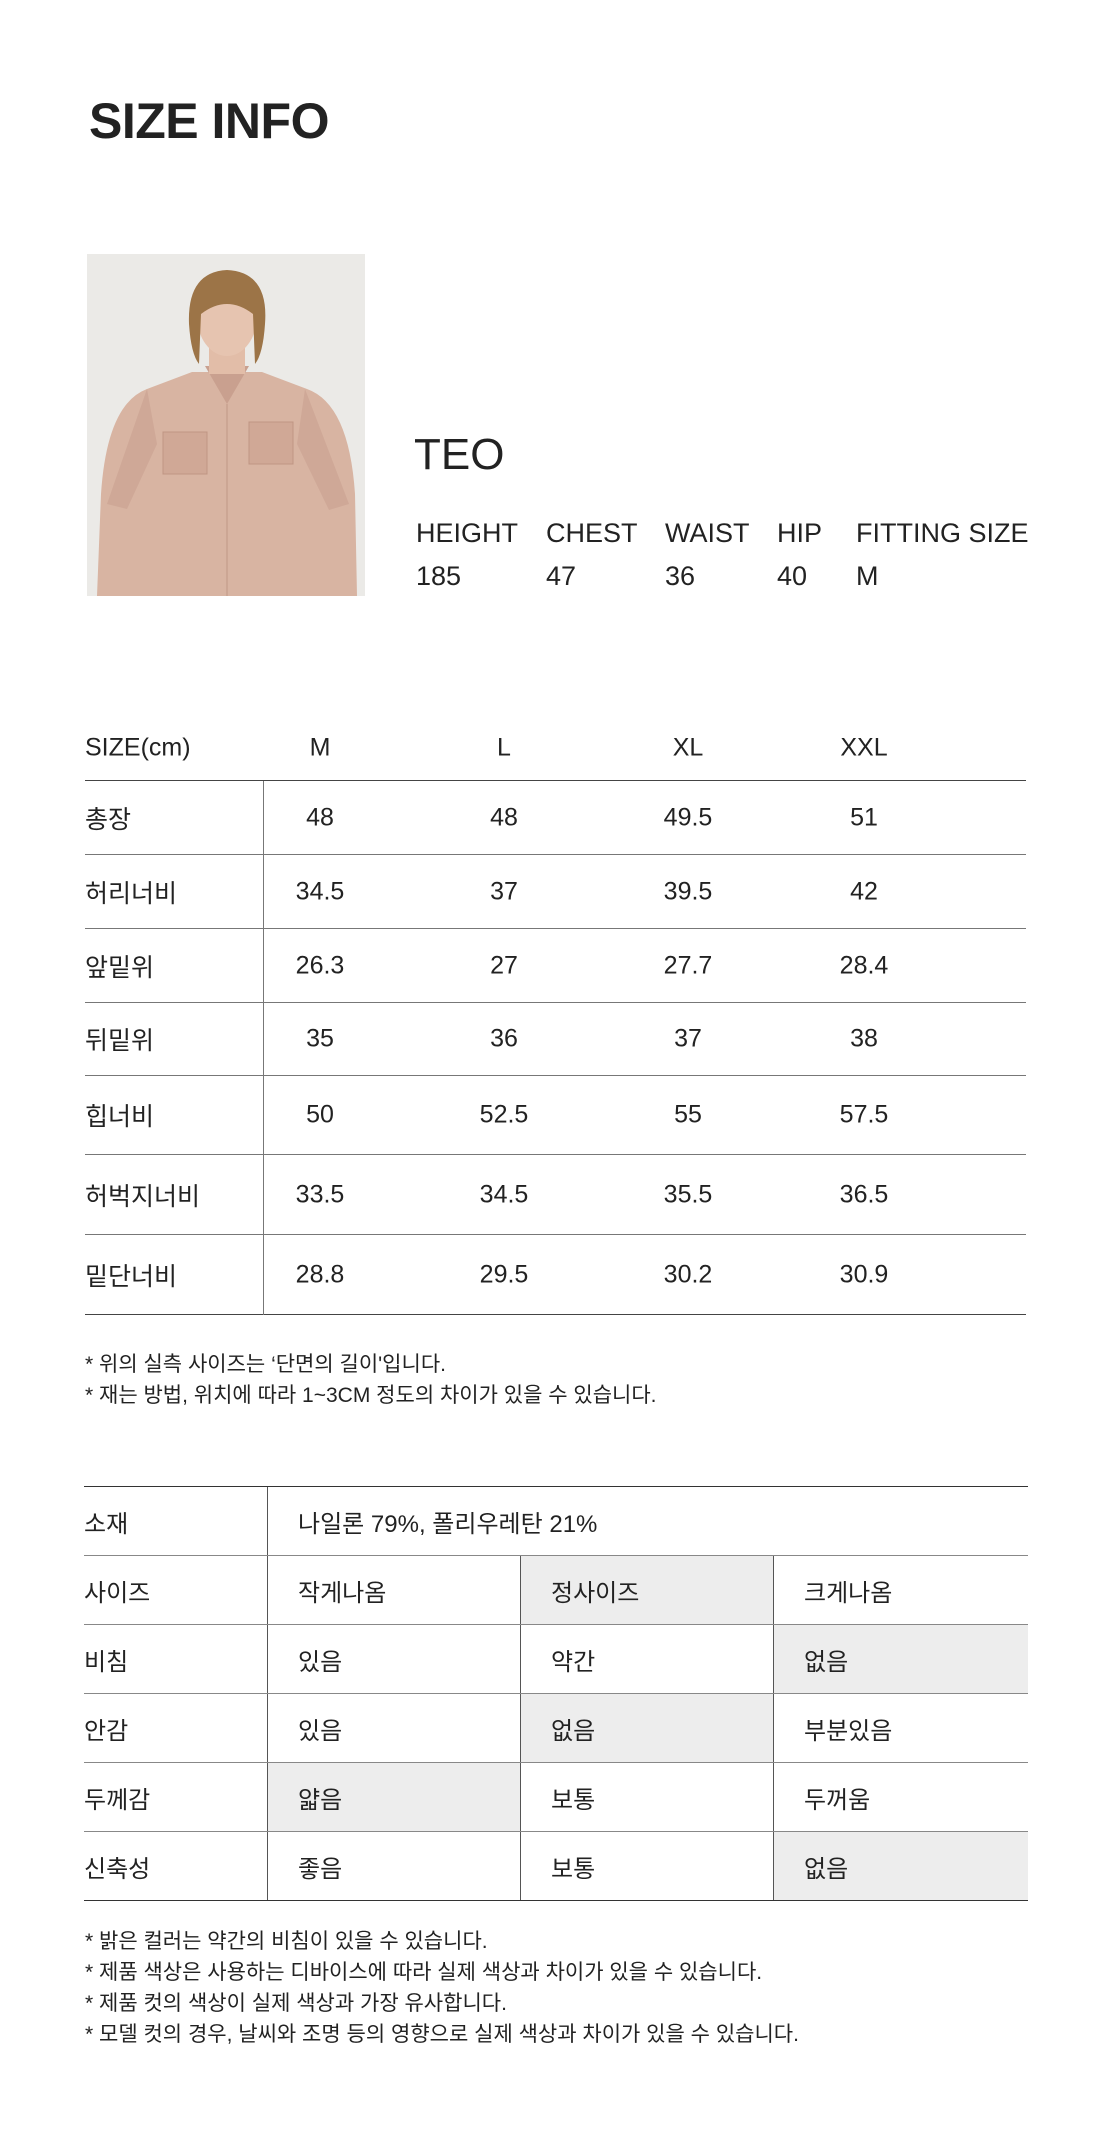  Describe the element at coordinates (120, 967) in the screenshot. I see `measurement-label: 앞밑위` at that location.